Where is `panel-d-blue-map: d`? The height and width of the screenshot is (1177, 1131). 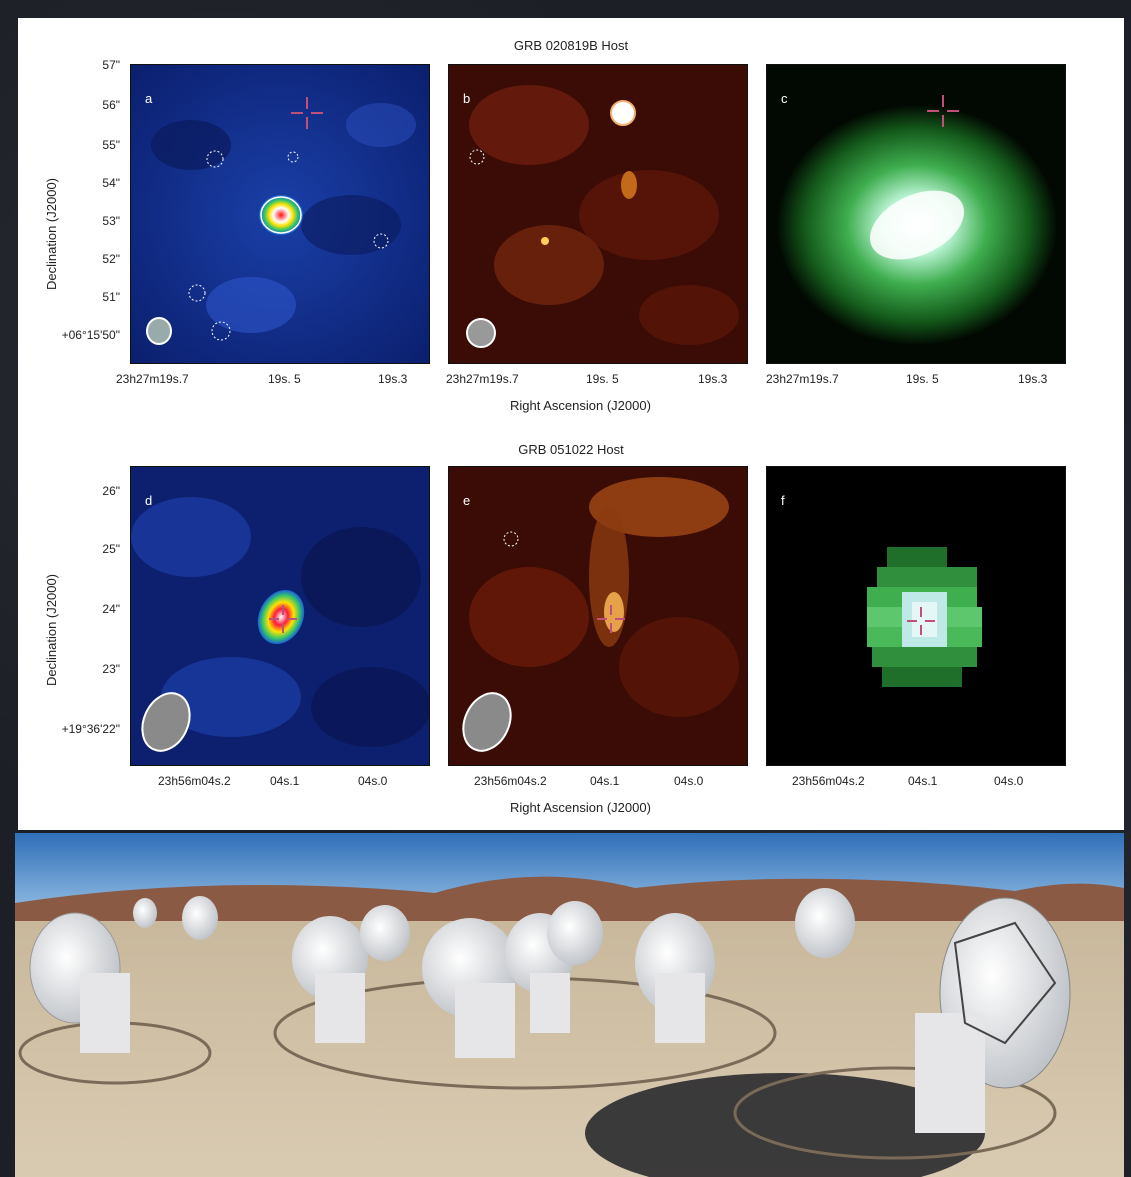
panel-d-blue-map: d is located at coordinates (280, 616).